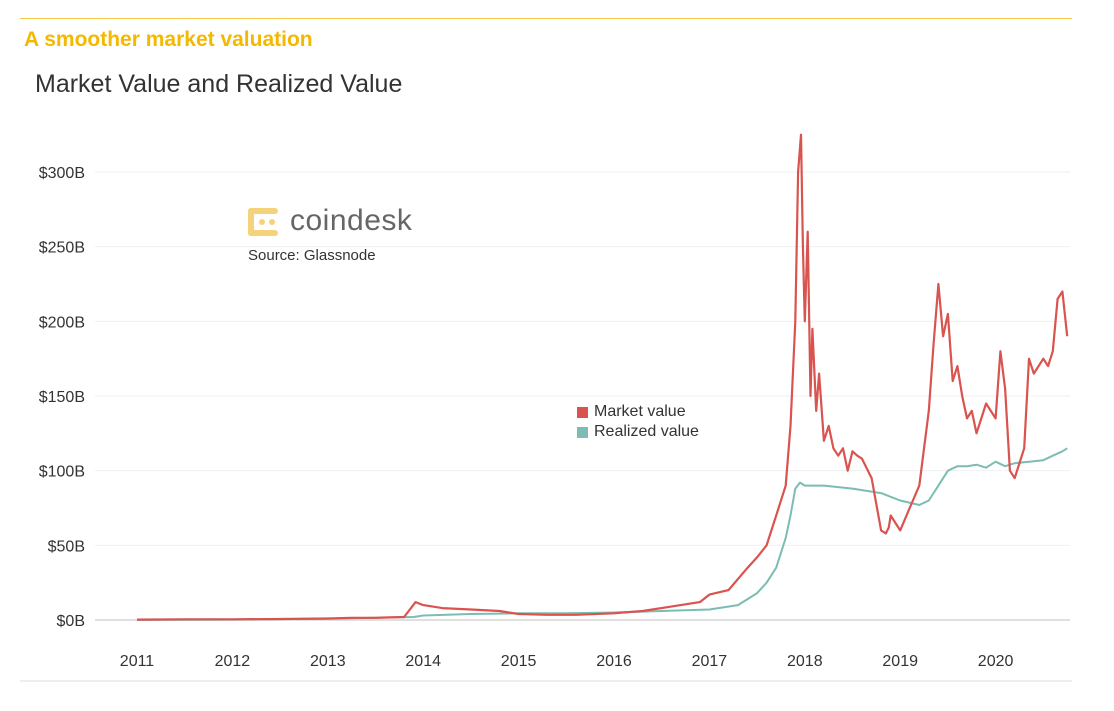 This screenshot has height=711, width=1114. I want to click on chart-title: Market Value and Realized Value, so click(219, 84).